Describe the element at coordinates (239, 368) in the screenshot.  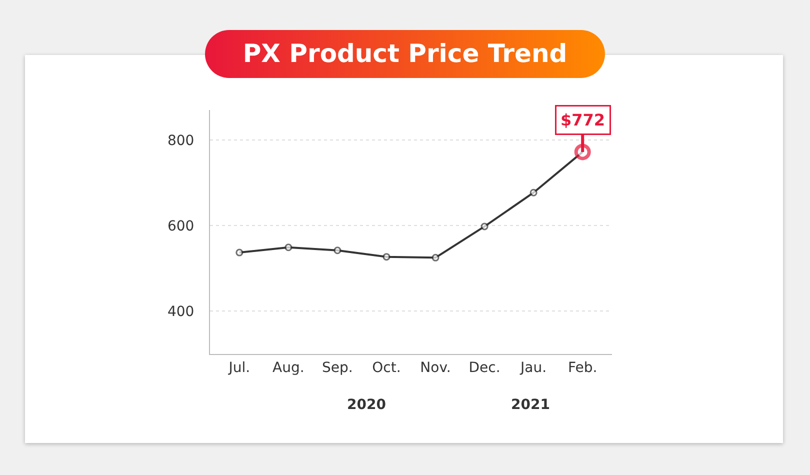
I see `x-tick-label: Jul.` at that location.